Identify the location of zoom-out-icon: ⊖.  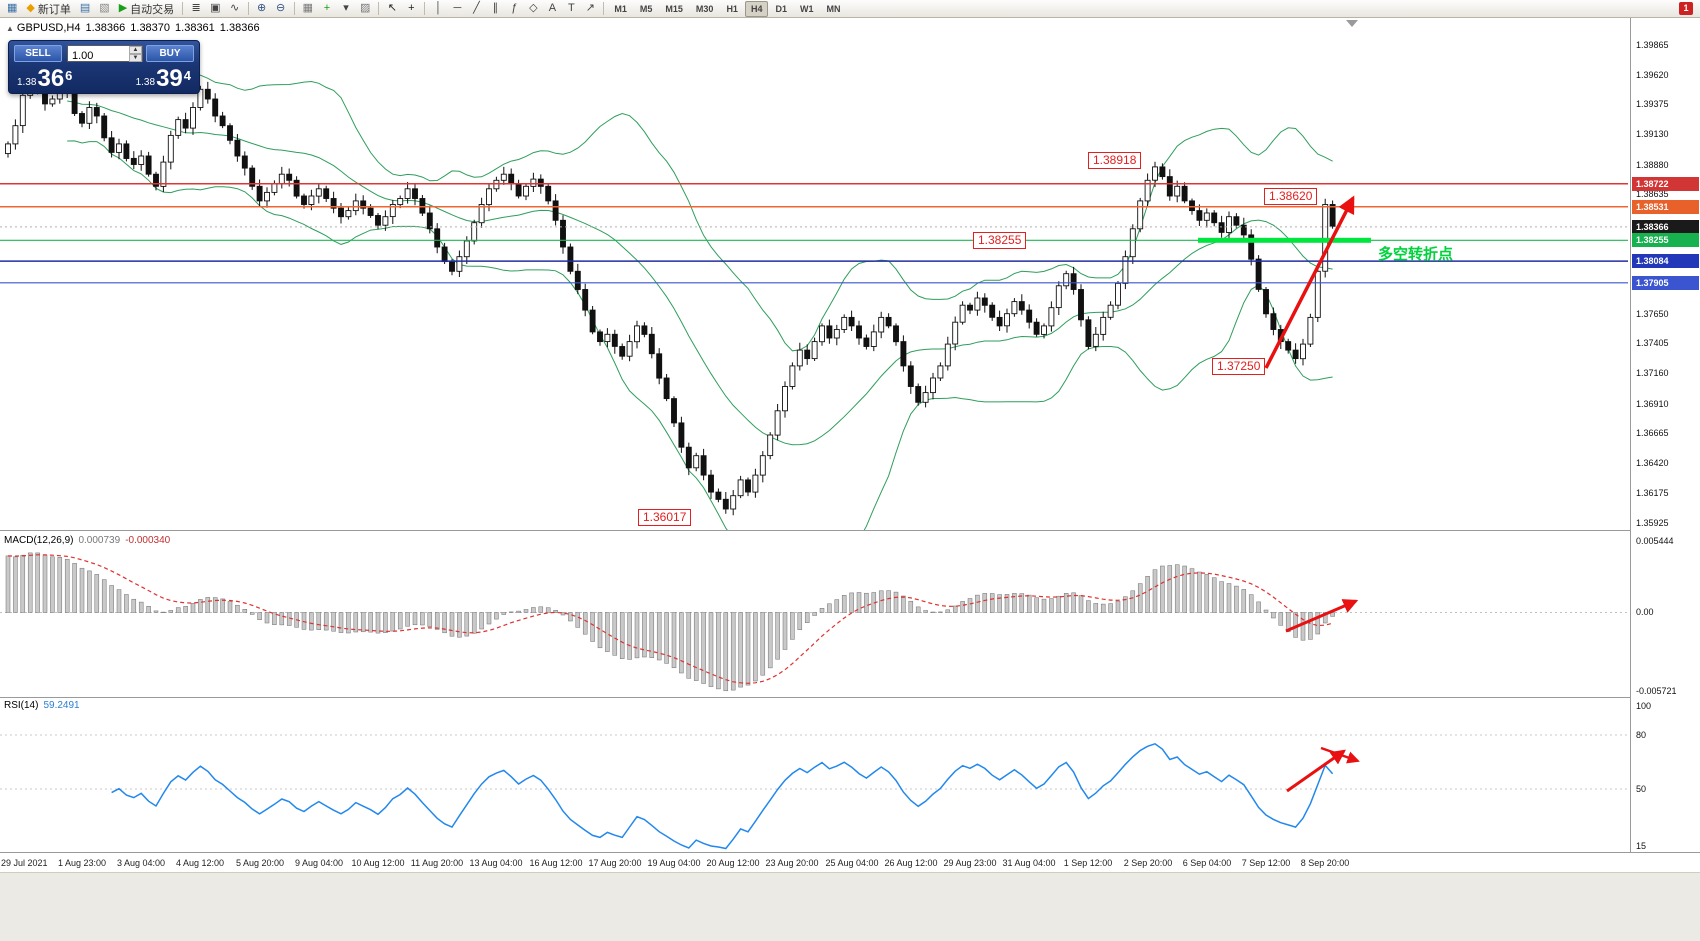
(280, 8).